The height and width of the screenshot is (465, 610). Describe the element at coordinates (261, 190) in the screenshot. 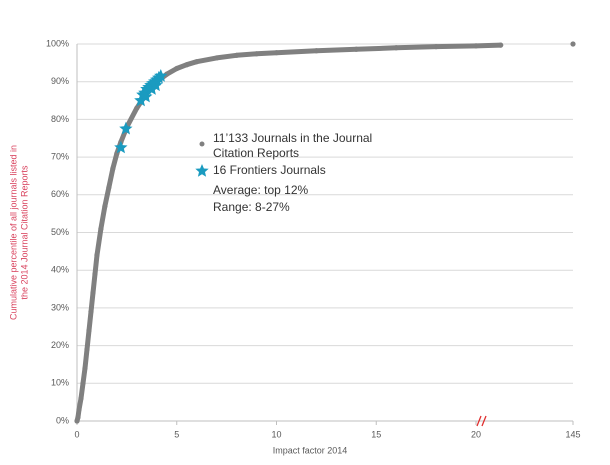

I see `annotation: Average: top 12%` at that location.